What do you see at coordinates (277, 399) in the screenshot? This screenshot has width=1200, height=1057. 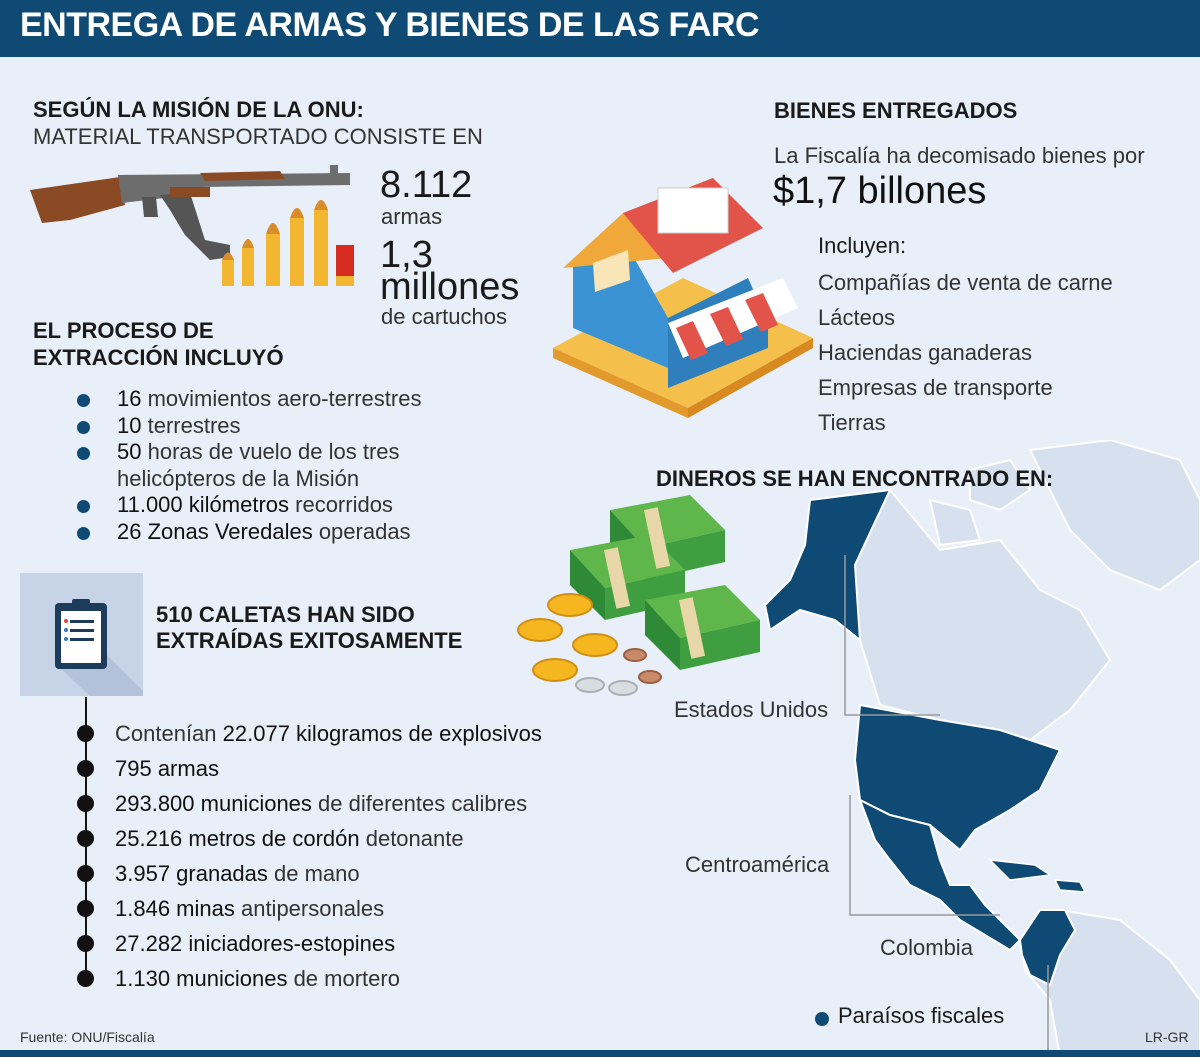 I see `list-item: 16 movimientos aero-terrestres` at bounding box center [277, 399].